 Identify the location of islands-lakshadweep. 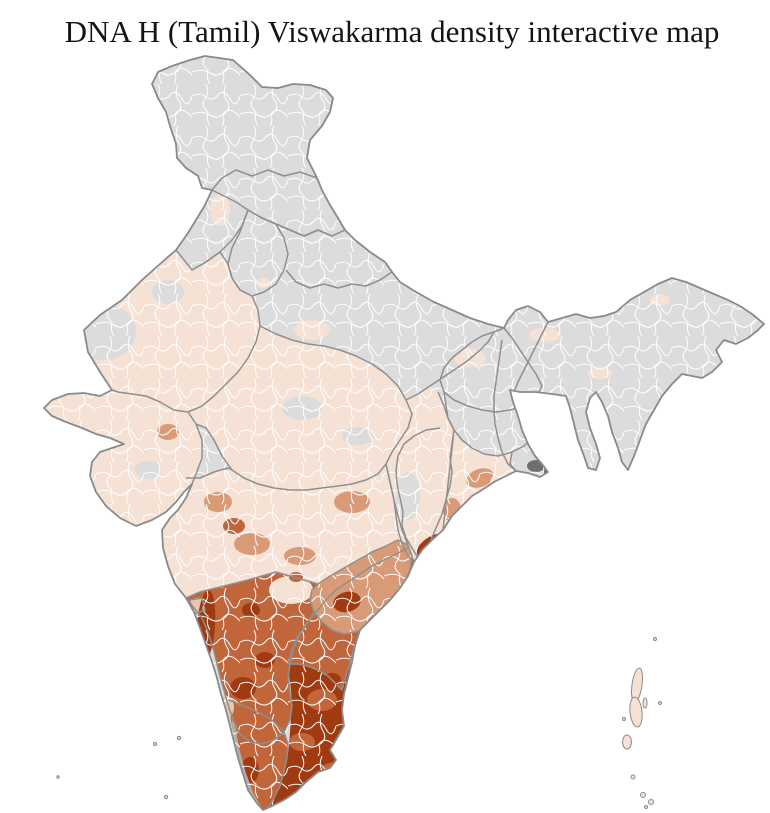
(119, 767).